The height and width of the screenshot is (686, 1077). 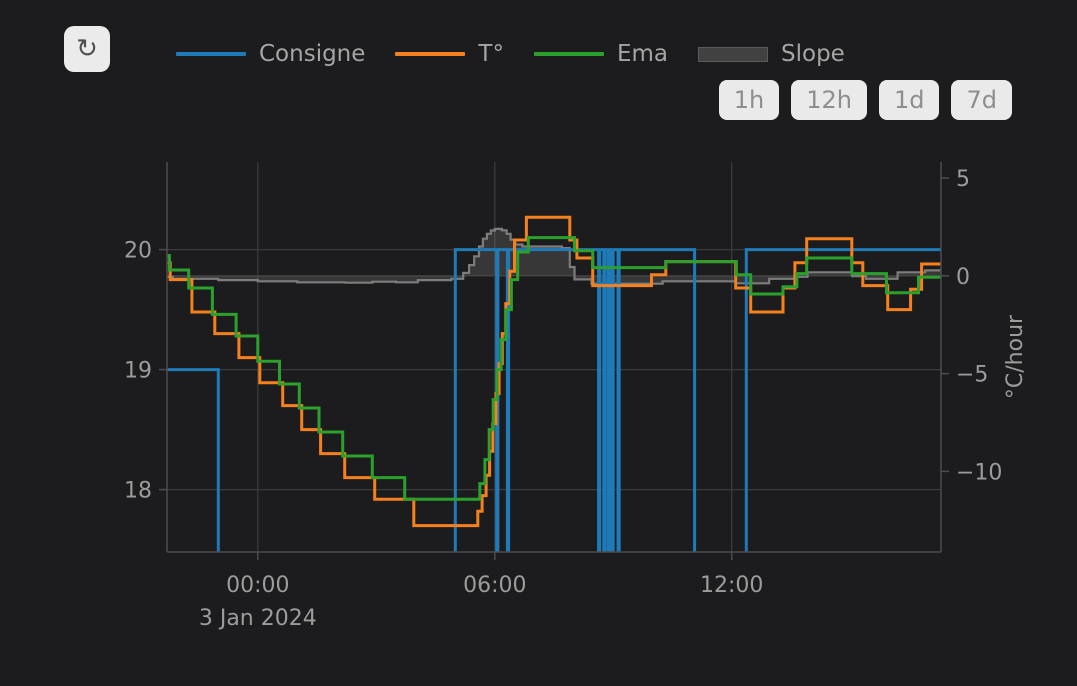 What do you see at coordinates (733, 54) in the screenshot?
I see `slope-legend-swatch` at bounding box center [733, 54].